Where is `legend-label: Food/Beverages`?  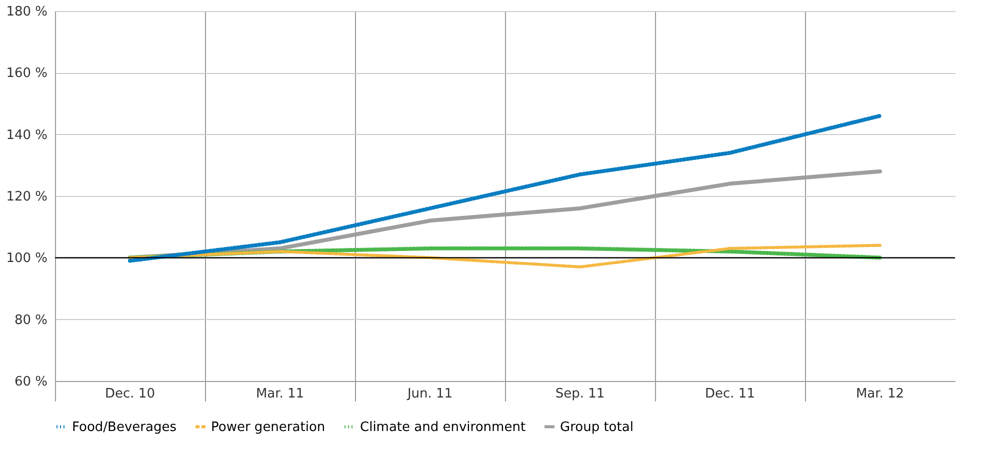 legend-label: Food/Beverages is located at coordinates (124, 427).